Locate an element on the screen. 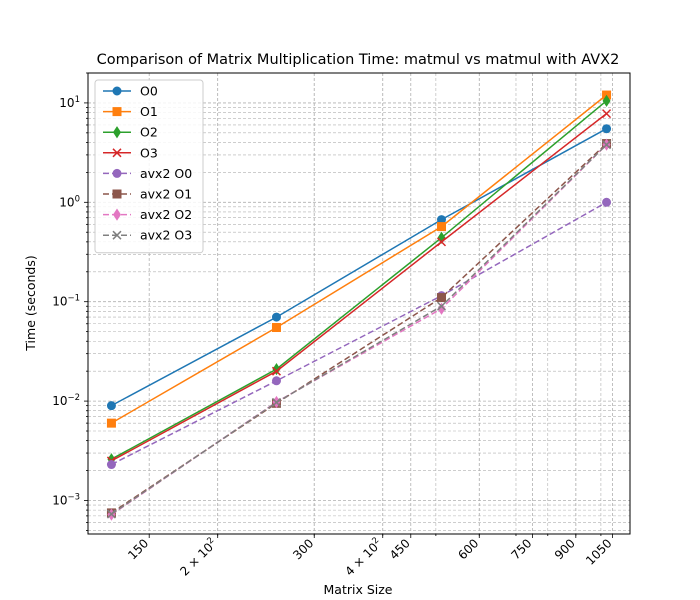  legend-label: O0 is located at coordinates (149, 91).